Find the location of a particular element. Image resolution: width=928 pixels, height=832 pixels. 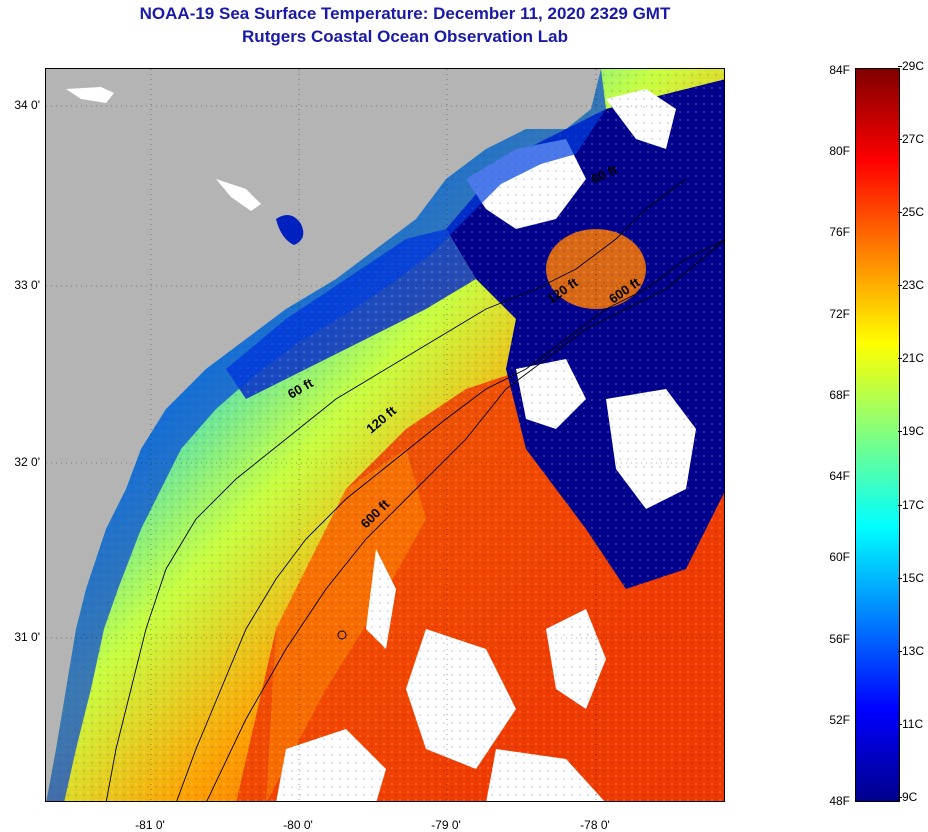

longitude-label: -80 0' is located at coordinates (298, 825).